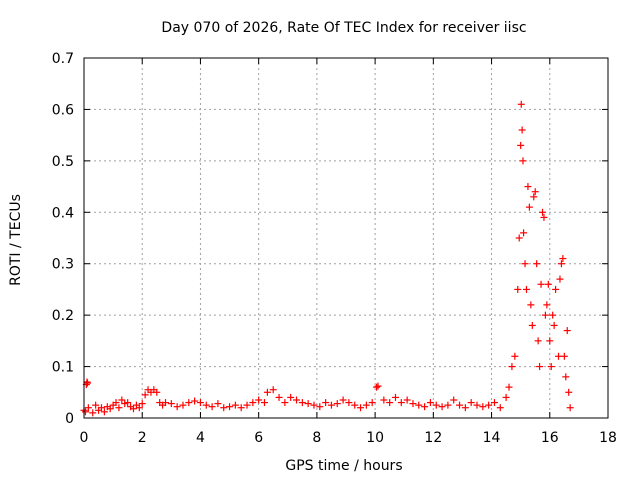 This screenshot has height=484, width=640. What do you see at coordinates (63, 265) in the screenshot?
I see `y-tick-label: 0.3` at bounding box center [63, 265].